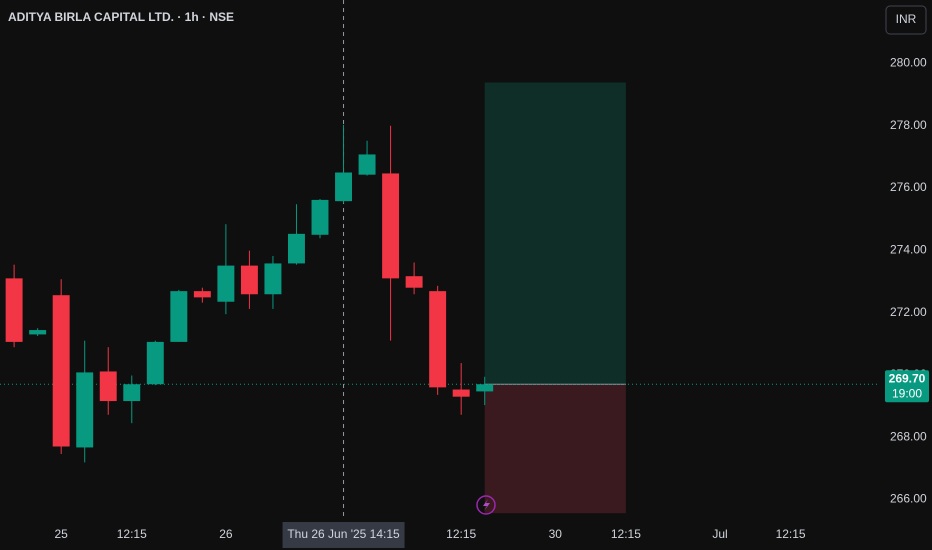 Image resolution: width=932 pixels, height=550 pixels. Describe the element at coordinates (719, 534) in the screenshot. I see `x-tick-label: Jul` at that location.